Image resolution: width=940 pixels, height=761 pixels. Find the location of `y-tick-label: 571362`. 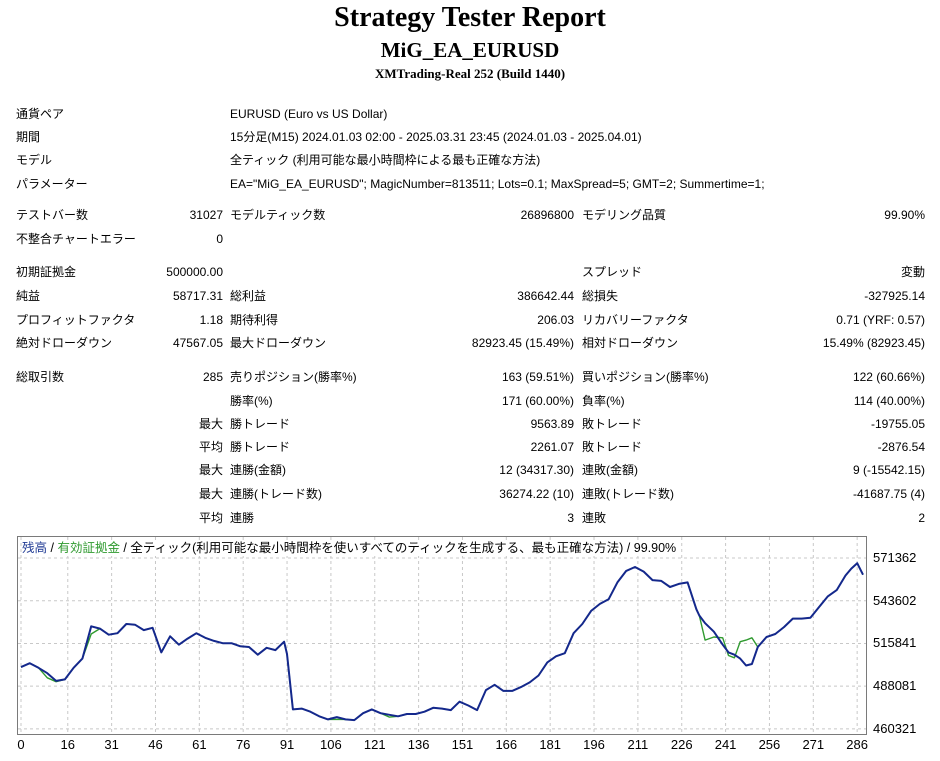

y-tick-label: 571362 is located at coordinates (895, 557).